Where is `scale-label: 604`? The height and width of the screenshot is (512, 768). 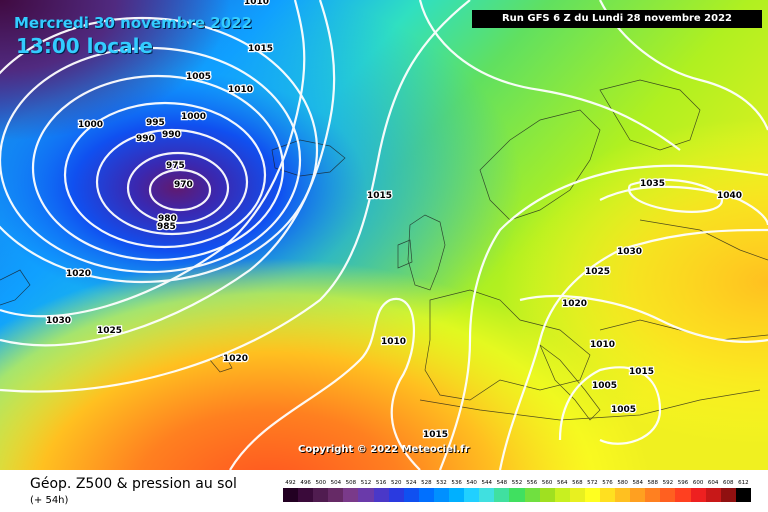
scale-label: 604 is located at coordinates (713, 483).